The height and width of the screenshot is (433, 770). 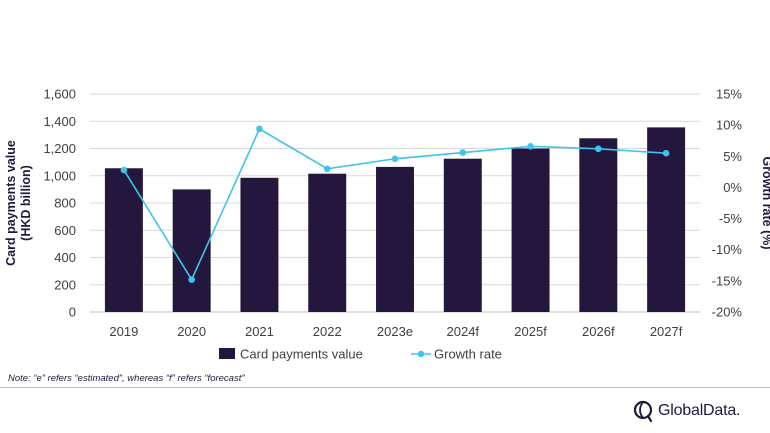 What do you see at coordinates (59, 121) in the screenshot?
I see `y-tick-label: 1,400` at bounding box center [59, 121].